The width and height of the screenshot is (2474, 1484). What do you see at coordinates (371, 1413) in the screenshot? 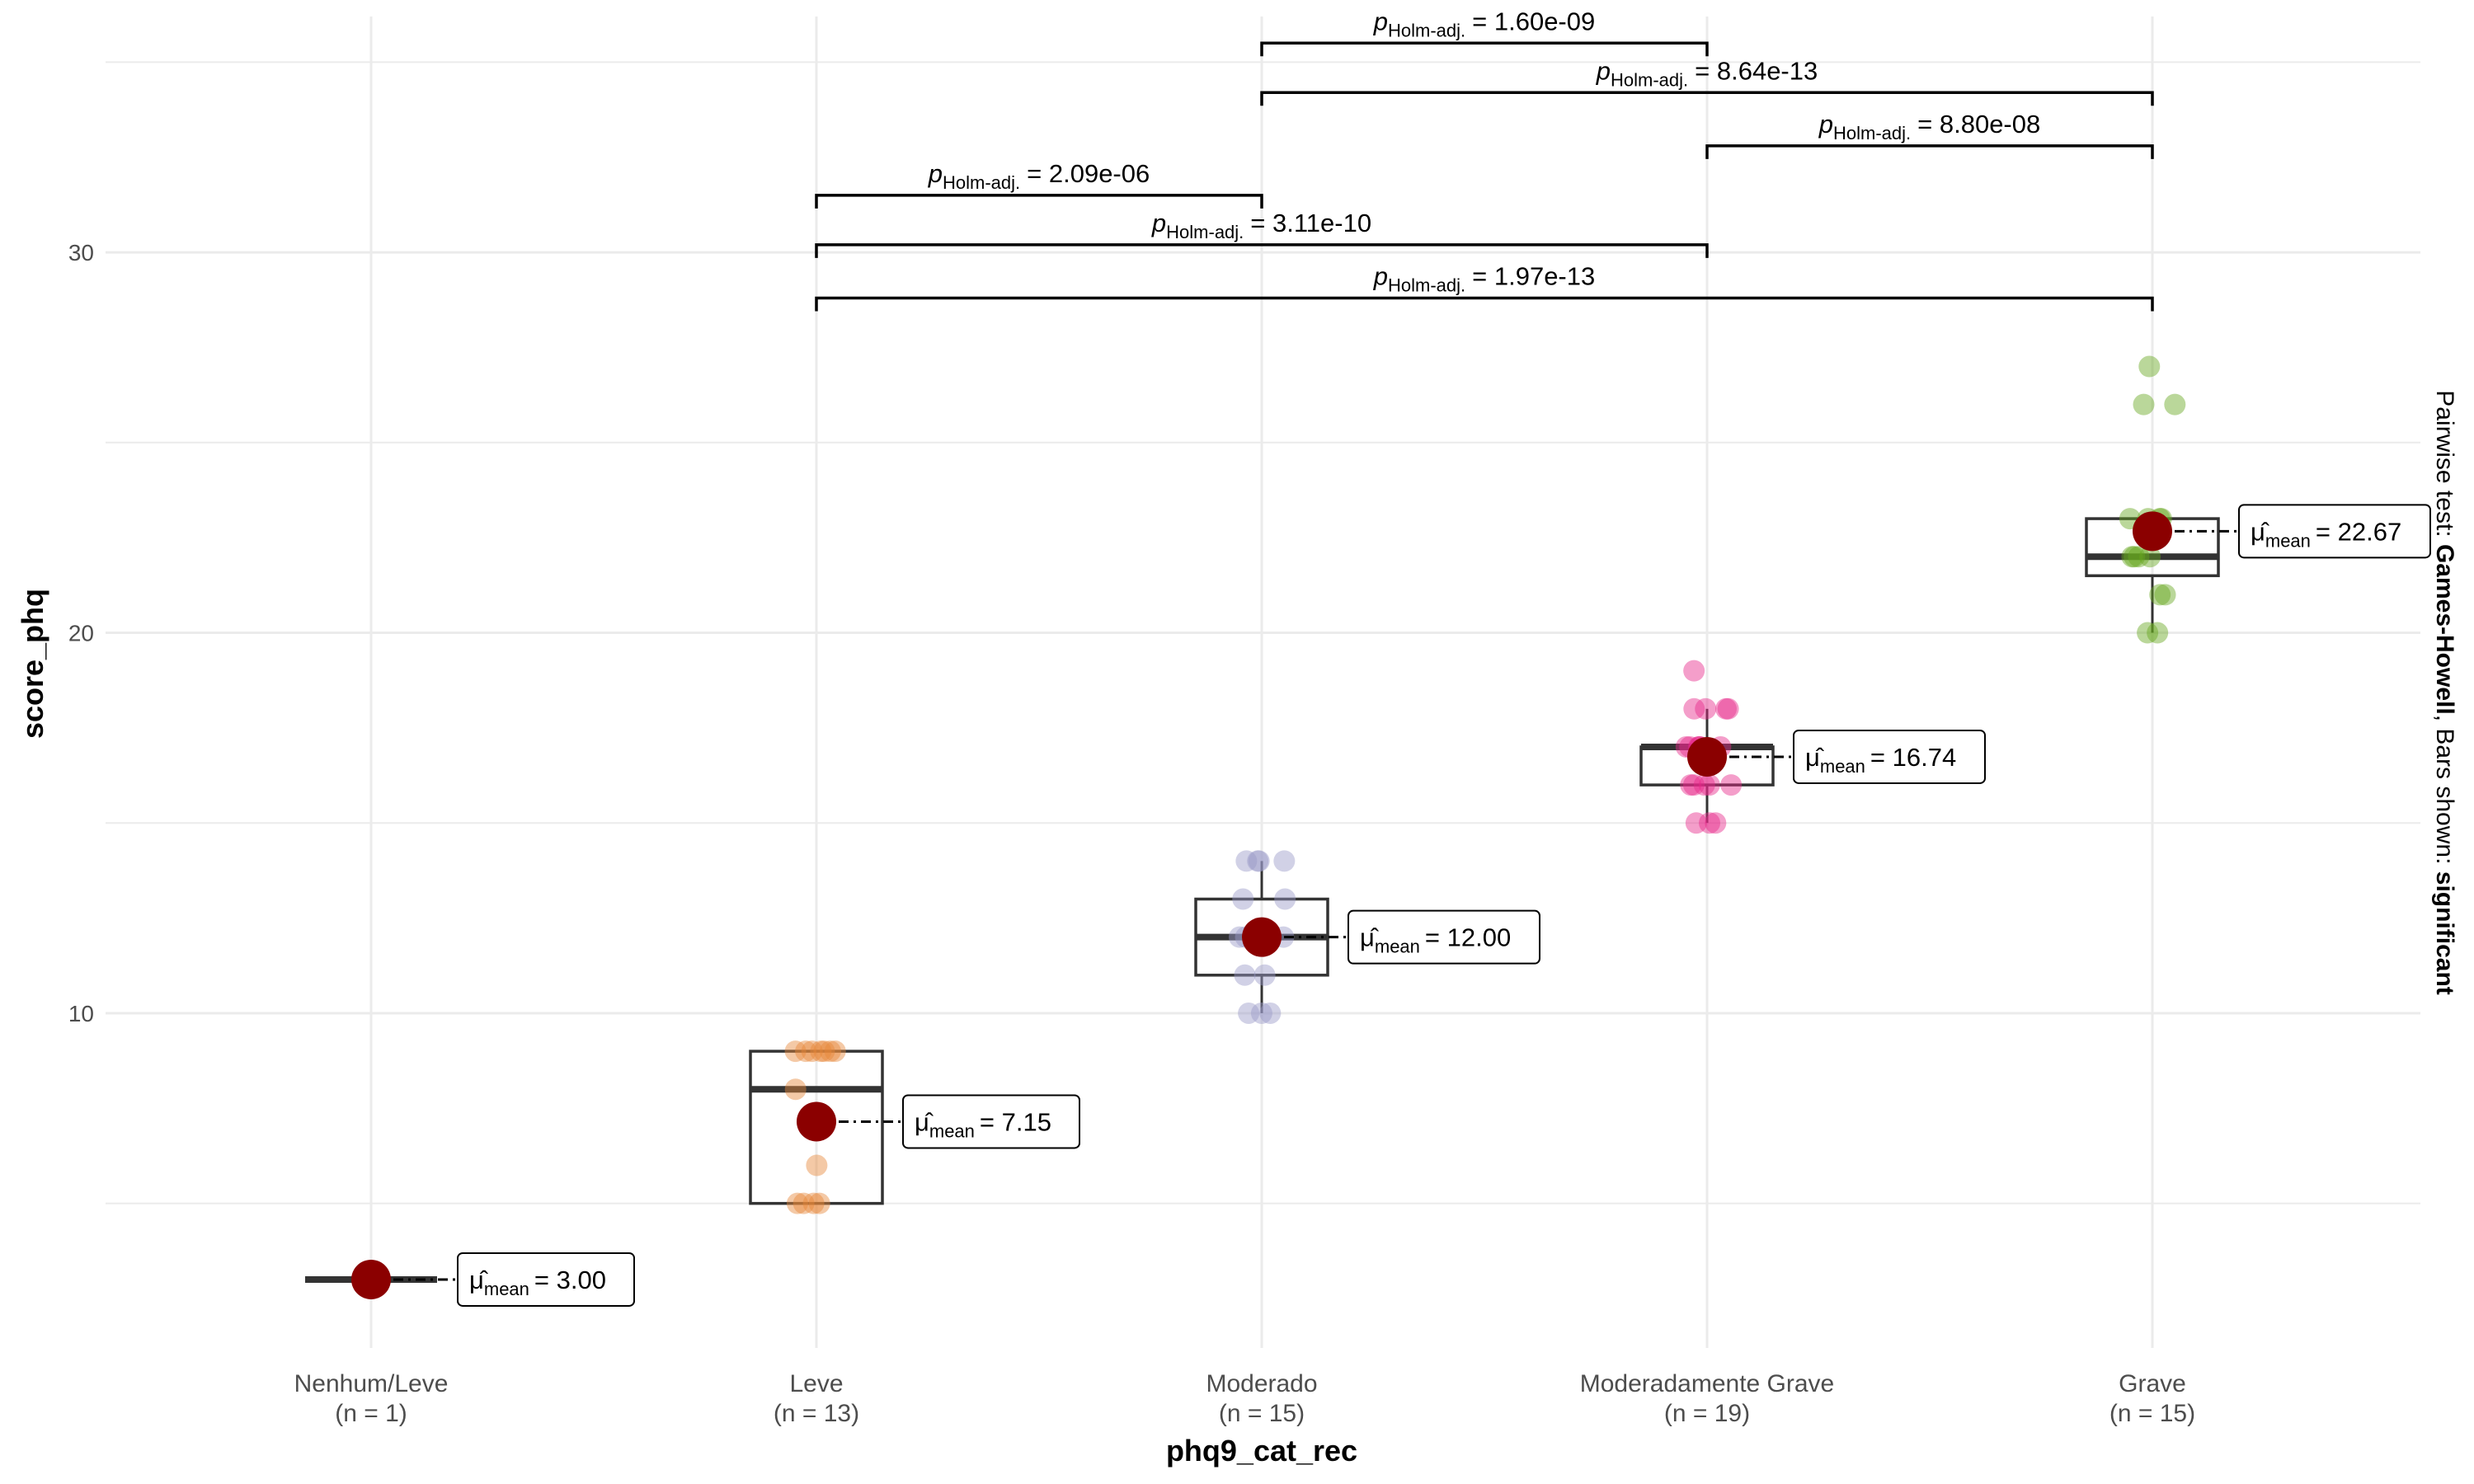
I see `x-tick-count: (n = 1)` at bounding box center [371, 1413].